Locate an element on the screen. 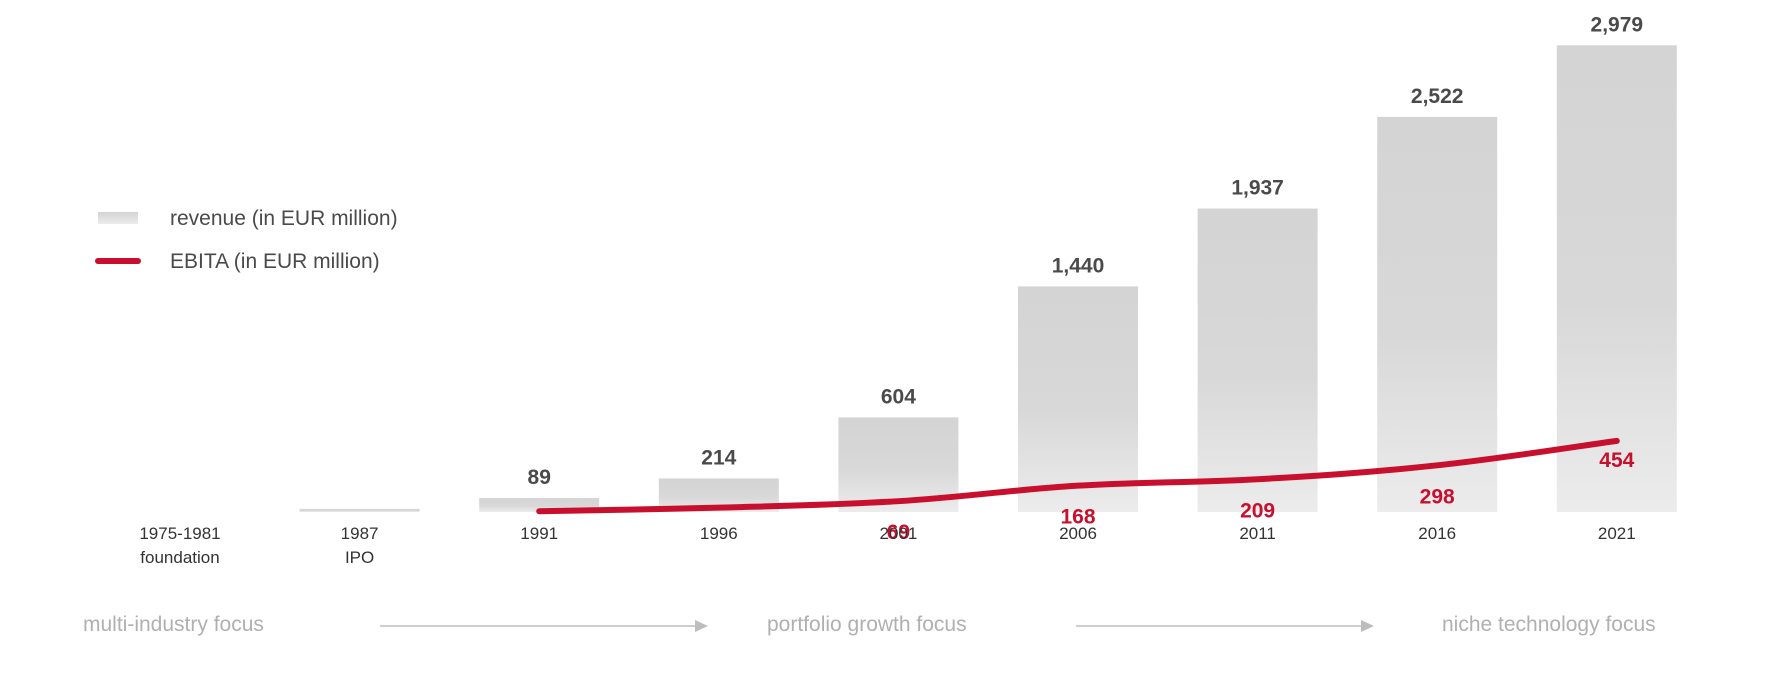 The height and width of the screenshot is (673, 1772). phase-portfolio-growth: portfolio growth focus is located at coordinates (867, 624).